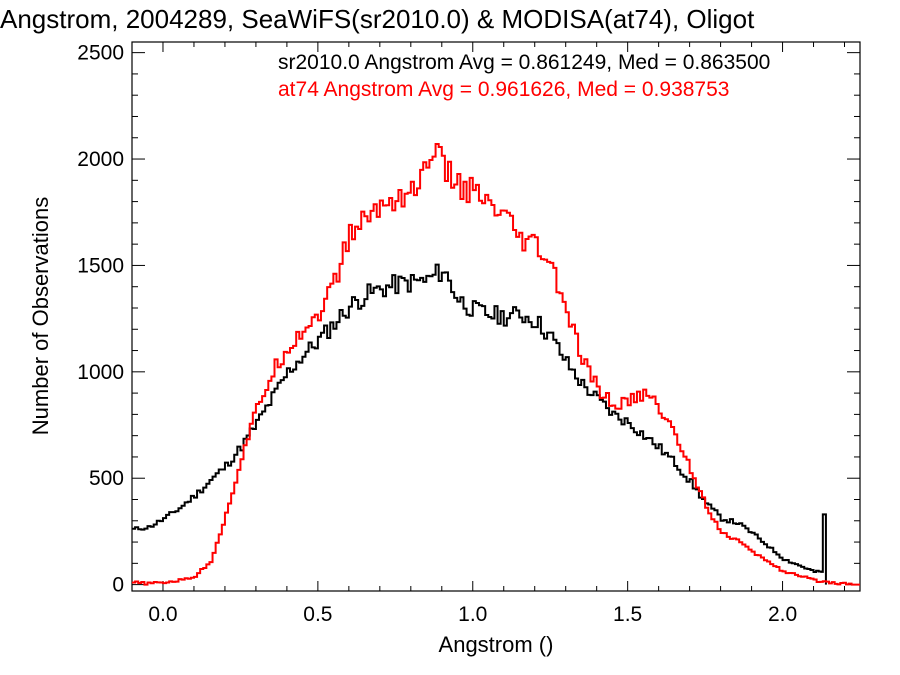 The height and width of the screenshot is (675, 900). What do you see at coordinates (317, 614) in the screenshot?
I see `x-tick-label: 0.5` at bounding box center [317, 614].